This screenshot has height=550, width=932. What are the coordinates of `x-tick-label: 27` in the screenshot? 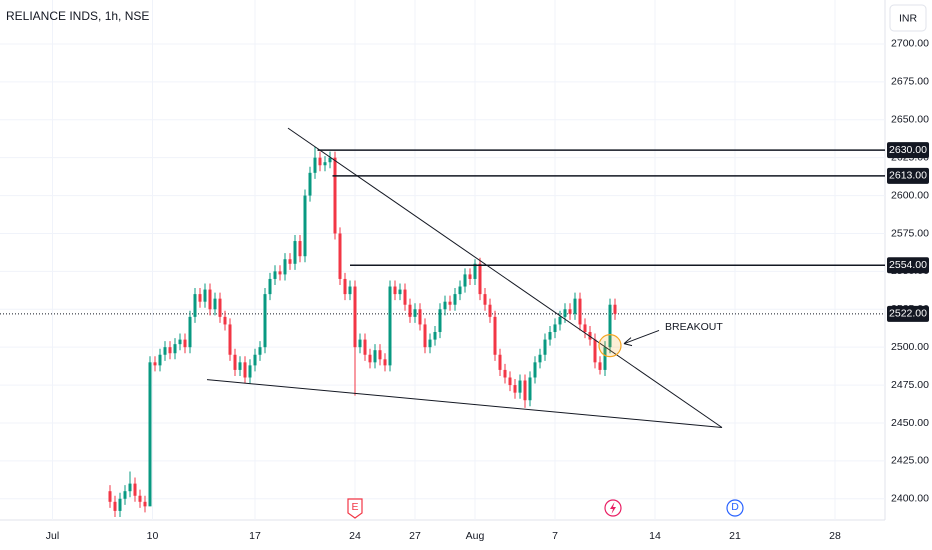 It's located at (415, 536).